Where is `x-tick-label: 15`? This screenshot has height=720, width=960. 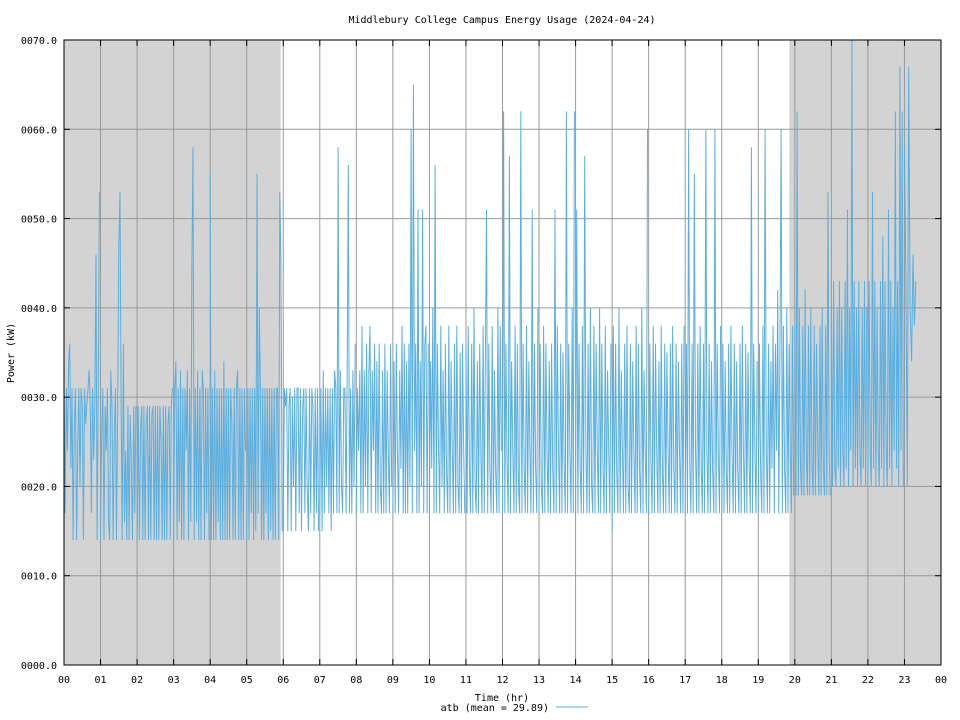
x-tick-label: 15 is located at coordinates (612, 680).